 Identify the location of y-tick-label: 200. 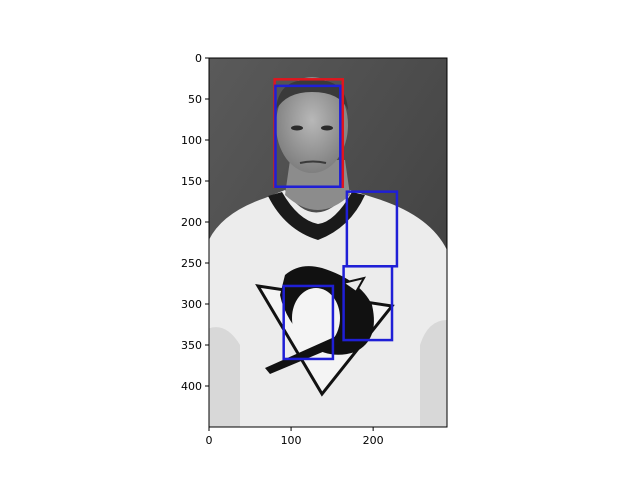
(191, 222).